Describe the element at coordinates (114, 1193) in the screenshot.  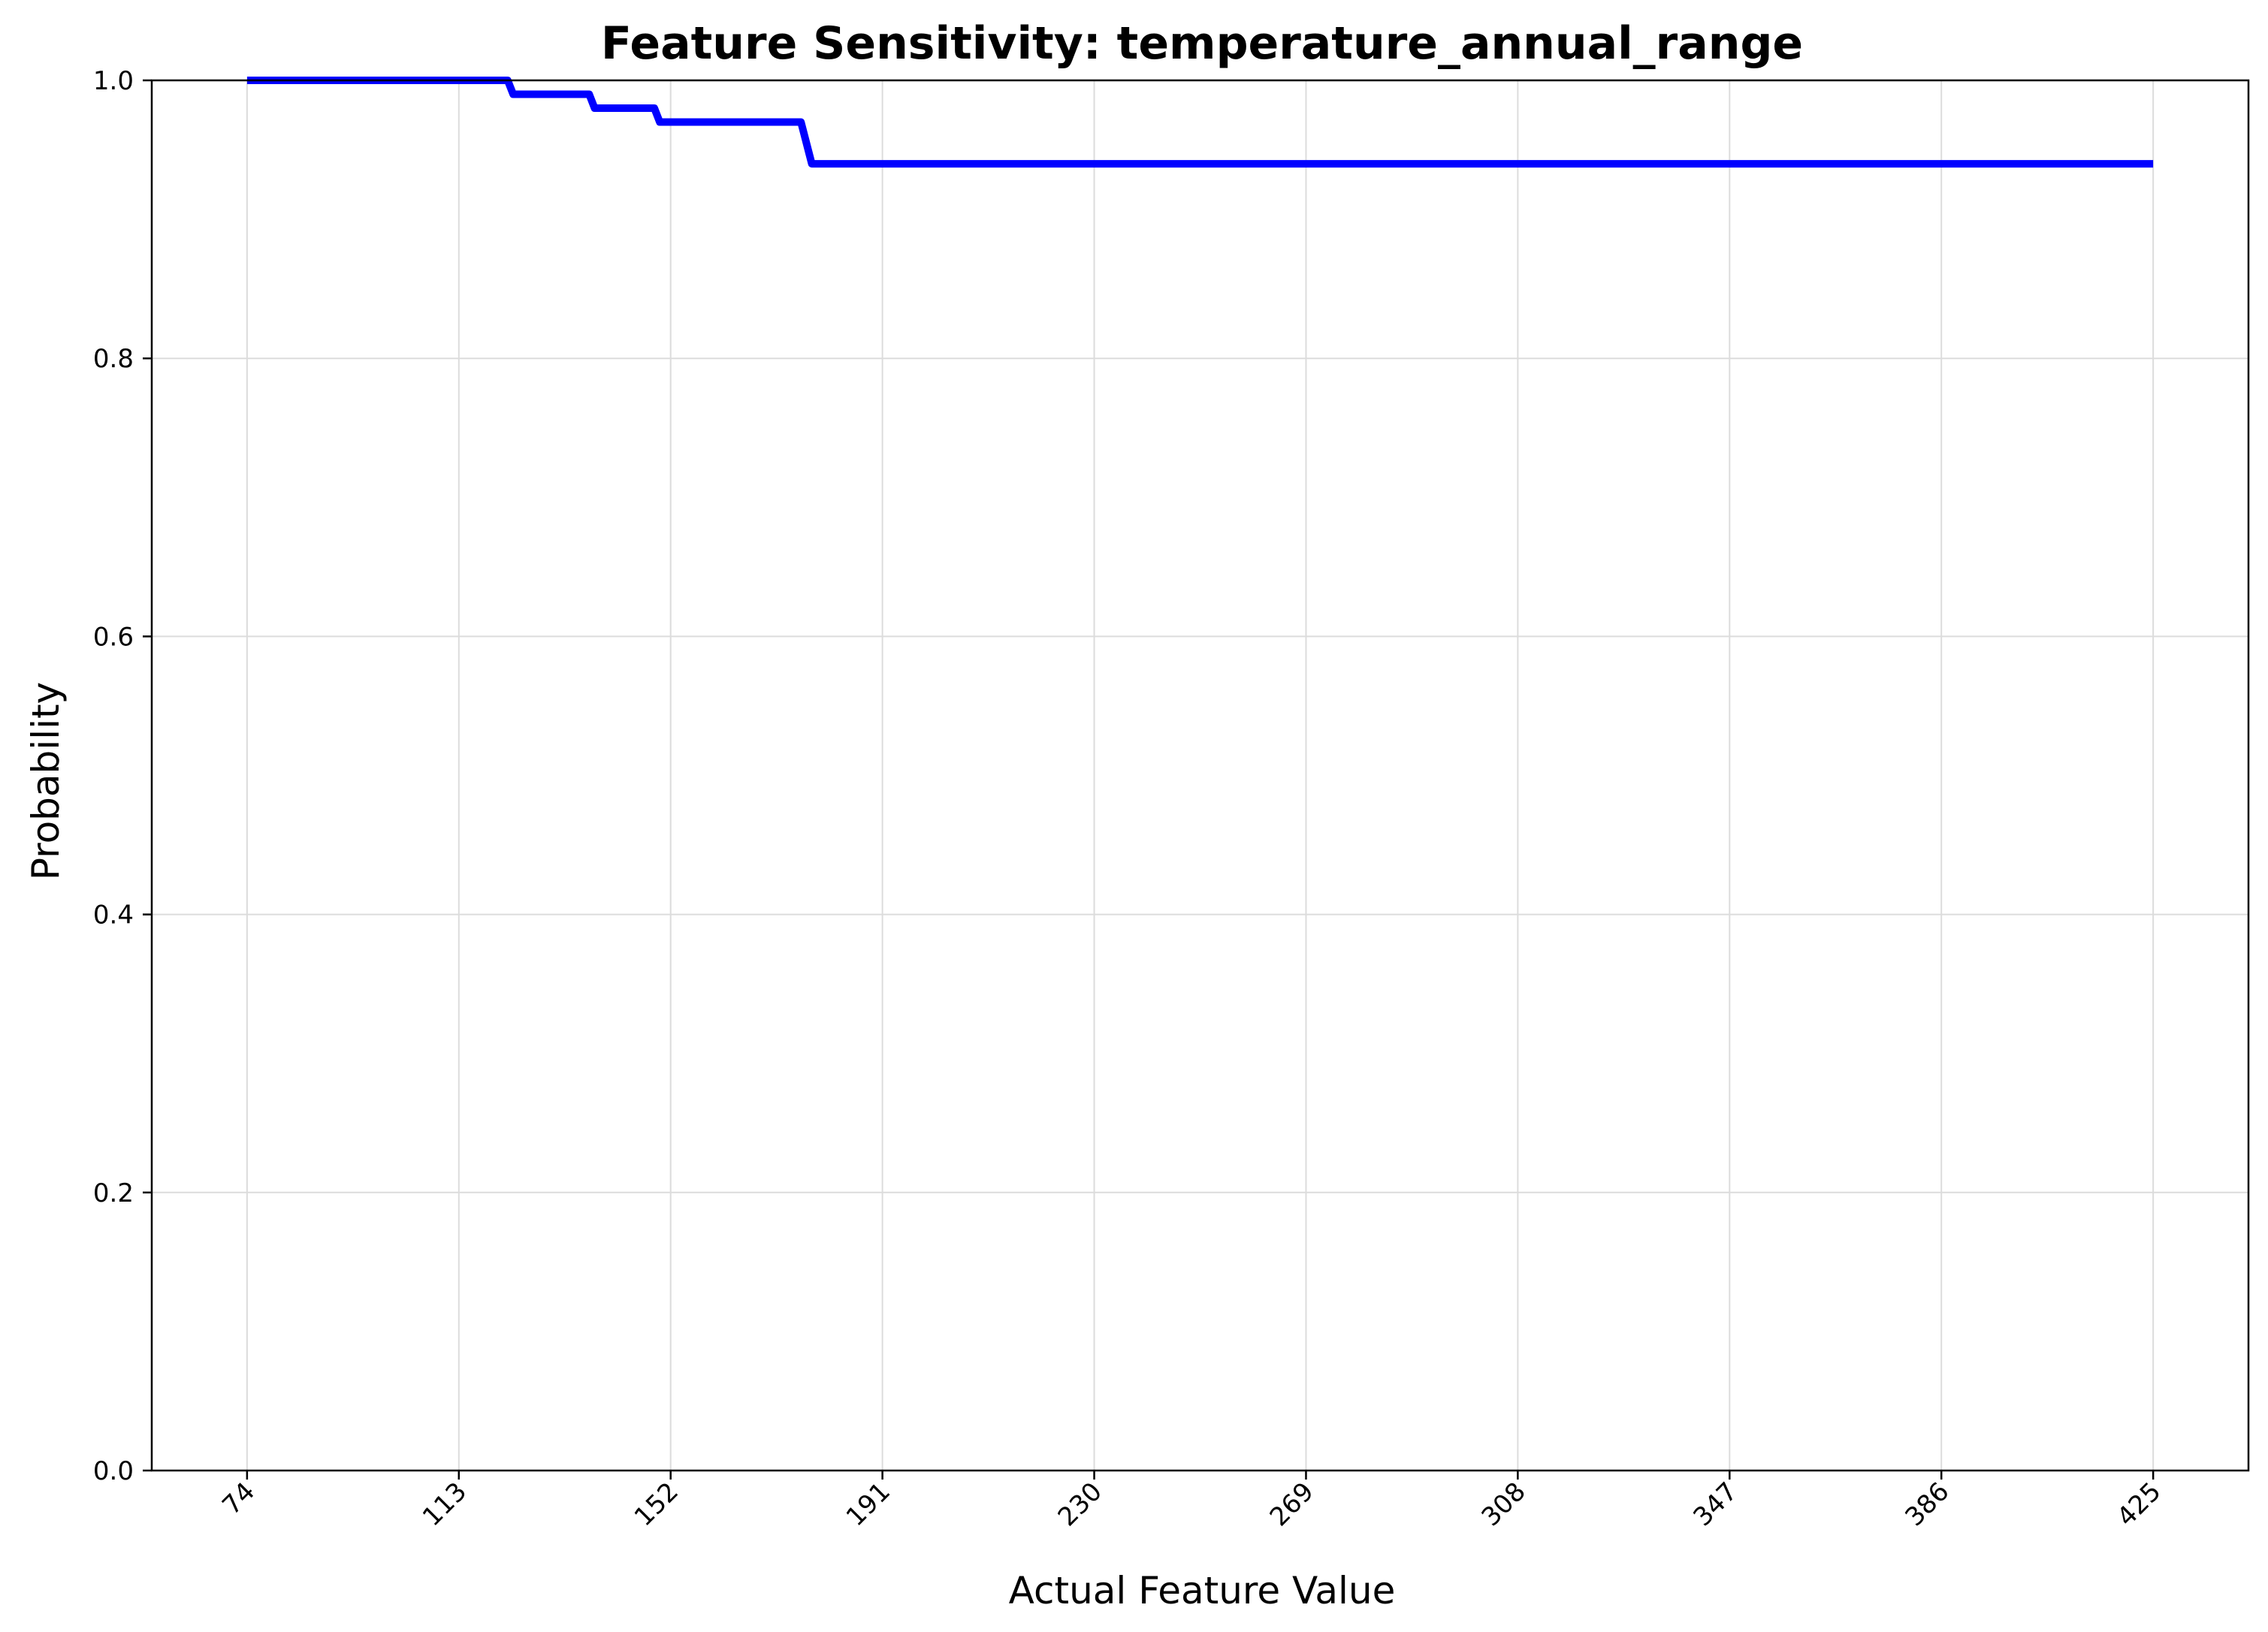
I see `y-tick-label: 0.2` at that location.